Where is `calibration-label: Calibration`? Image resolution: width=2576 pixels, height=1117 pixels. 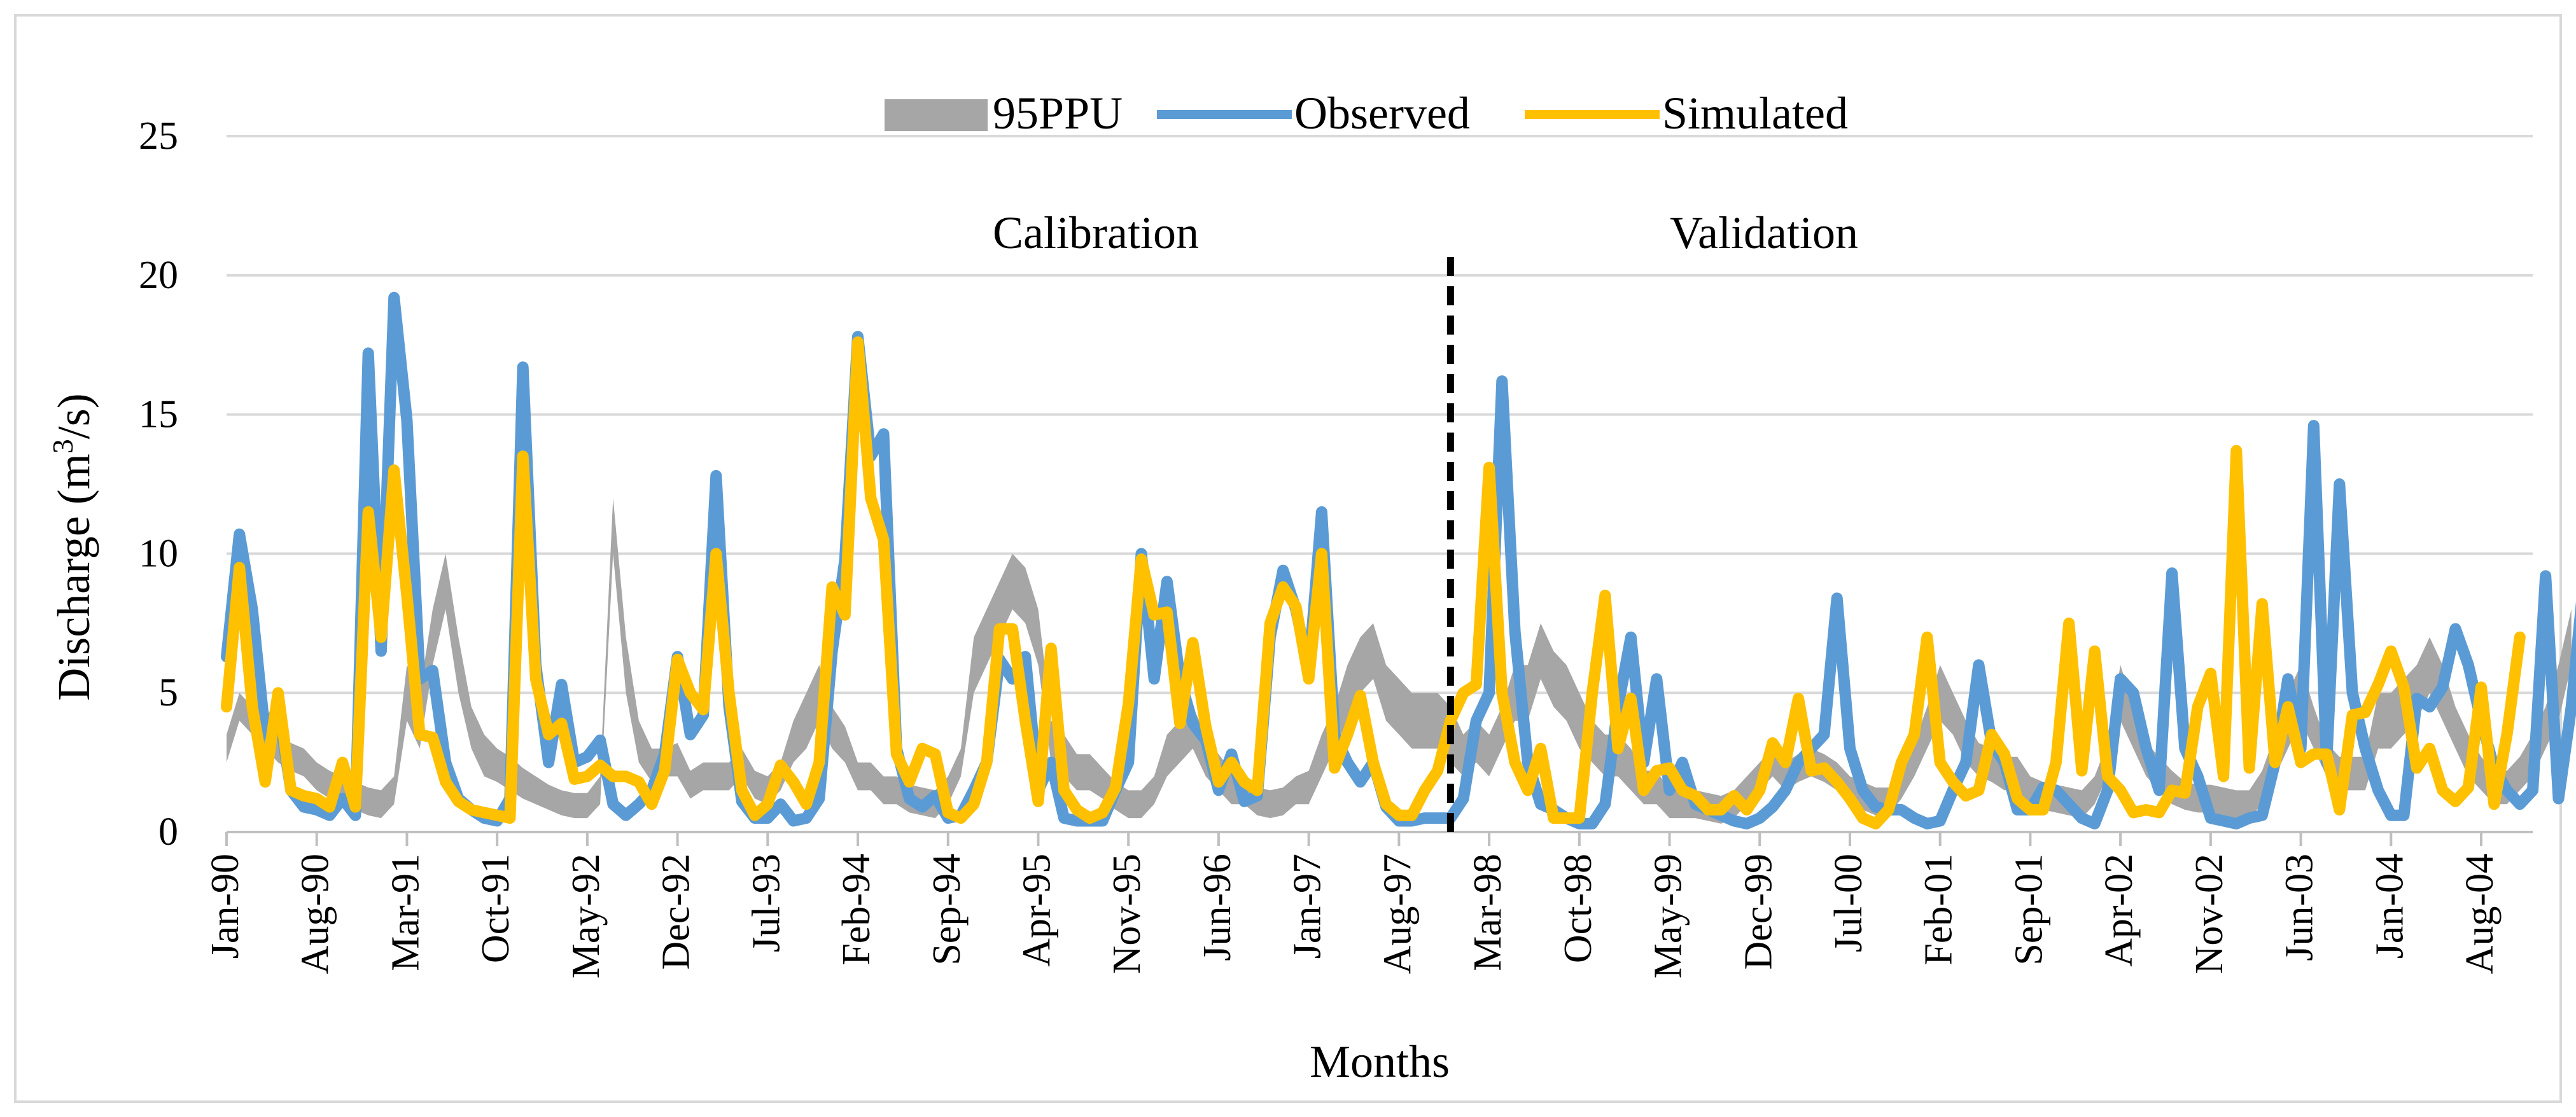 calibration-label: Calibration is located at coordinates (1096, 232).